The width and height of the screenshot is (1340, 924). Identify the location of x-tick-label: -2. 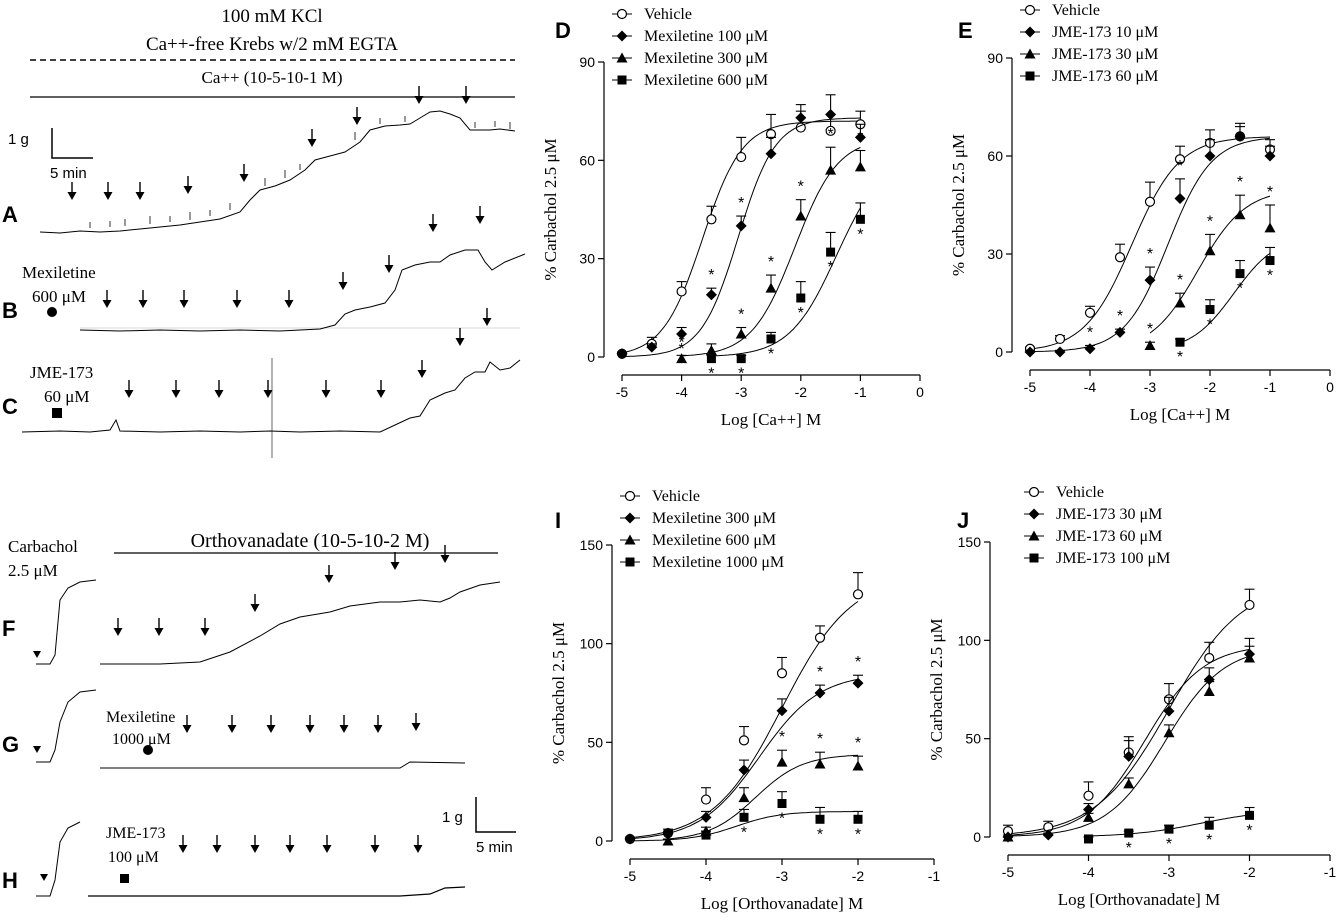
(1210, 387).